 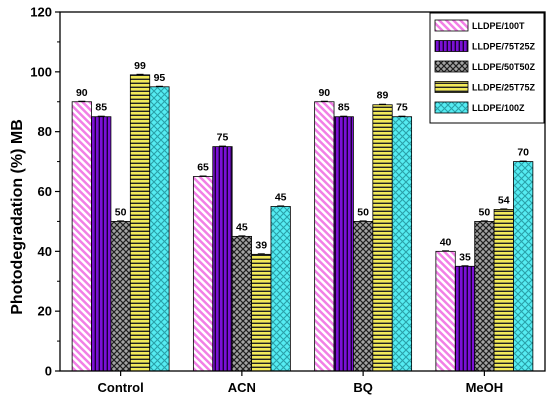 I want to click on data-label: 95, so click(x=160, y=78).